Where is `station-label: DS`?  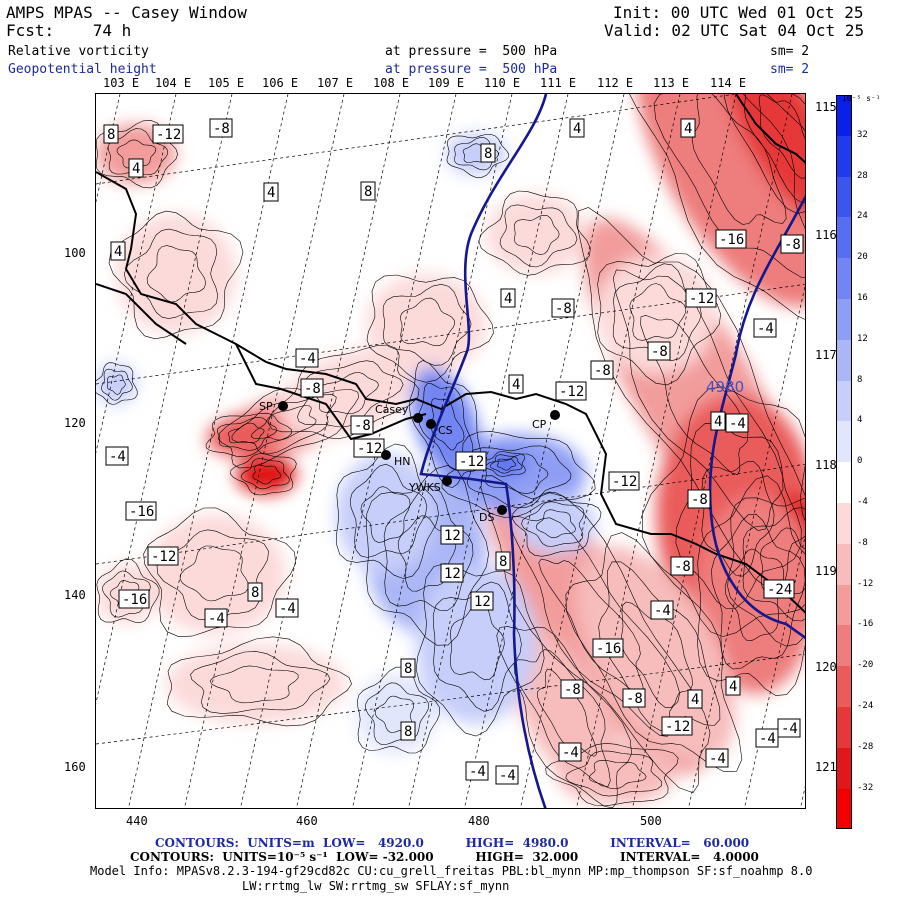 station-label: DS is located at coordinates (486, 517).